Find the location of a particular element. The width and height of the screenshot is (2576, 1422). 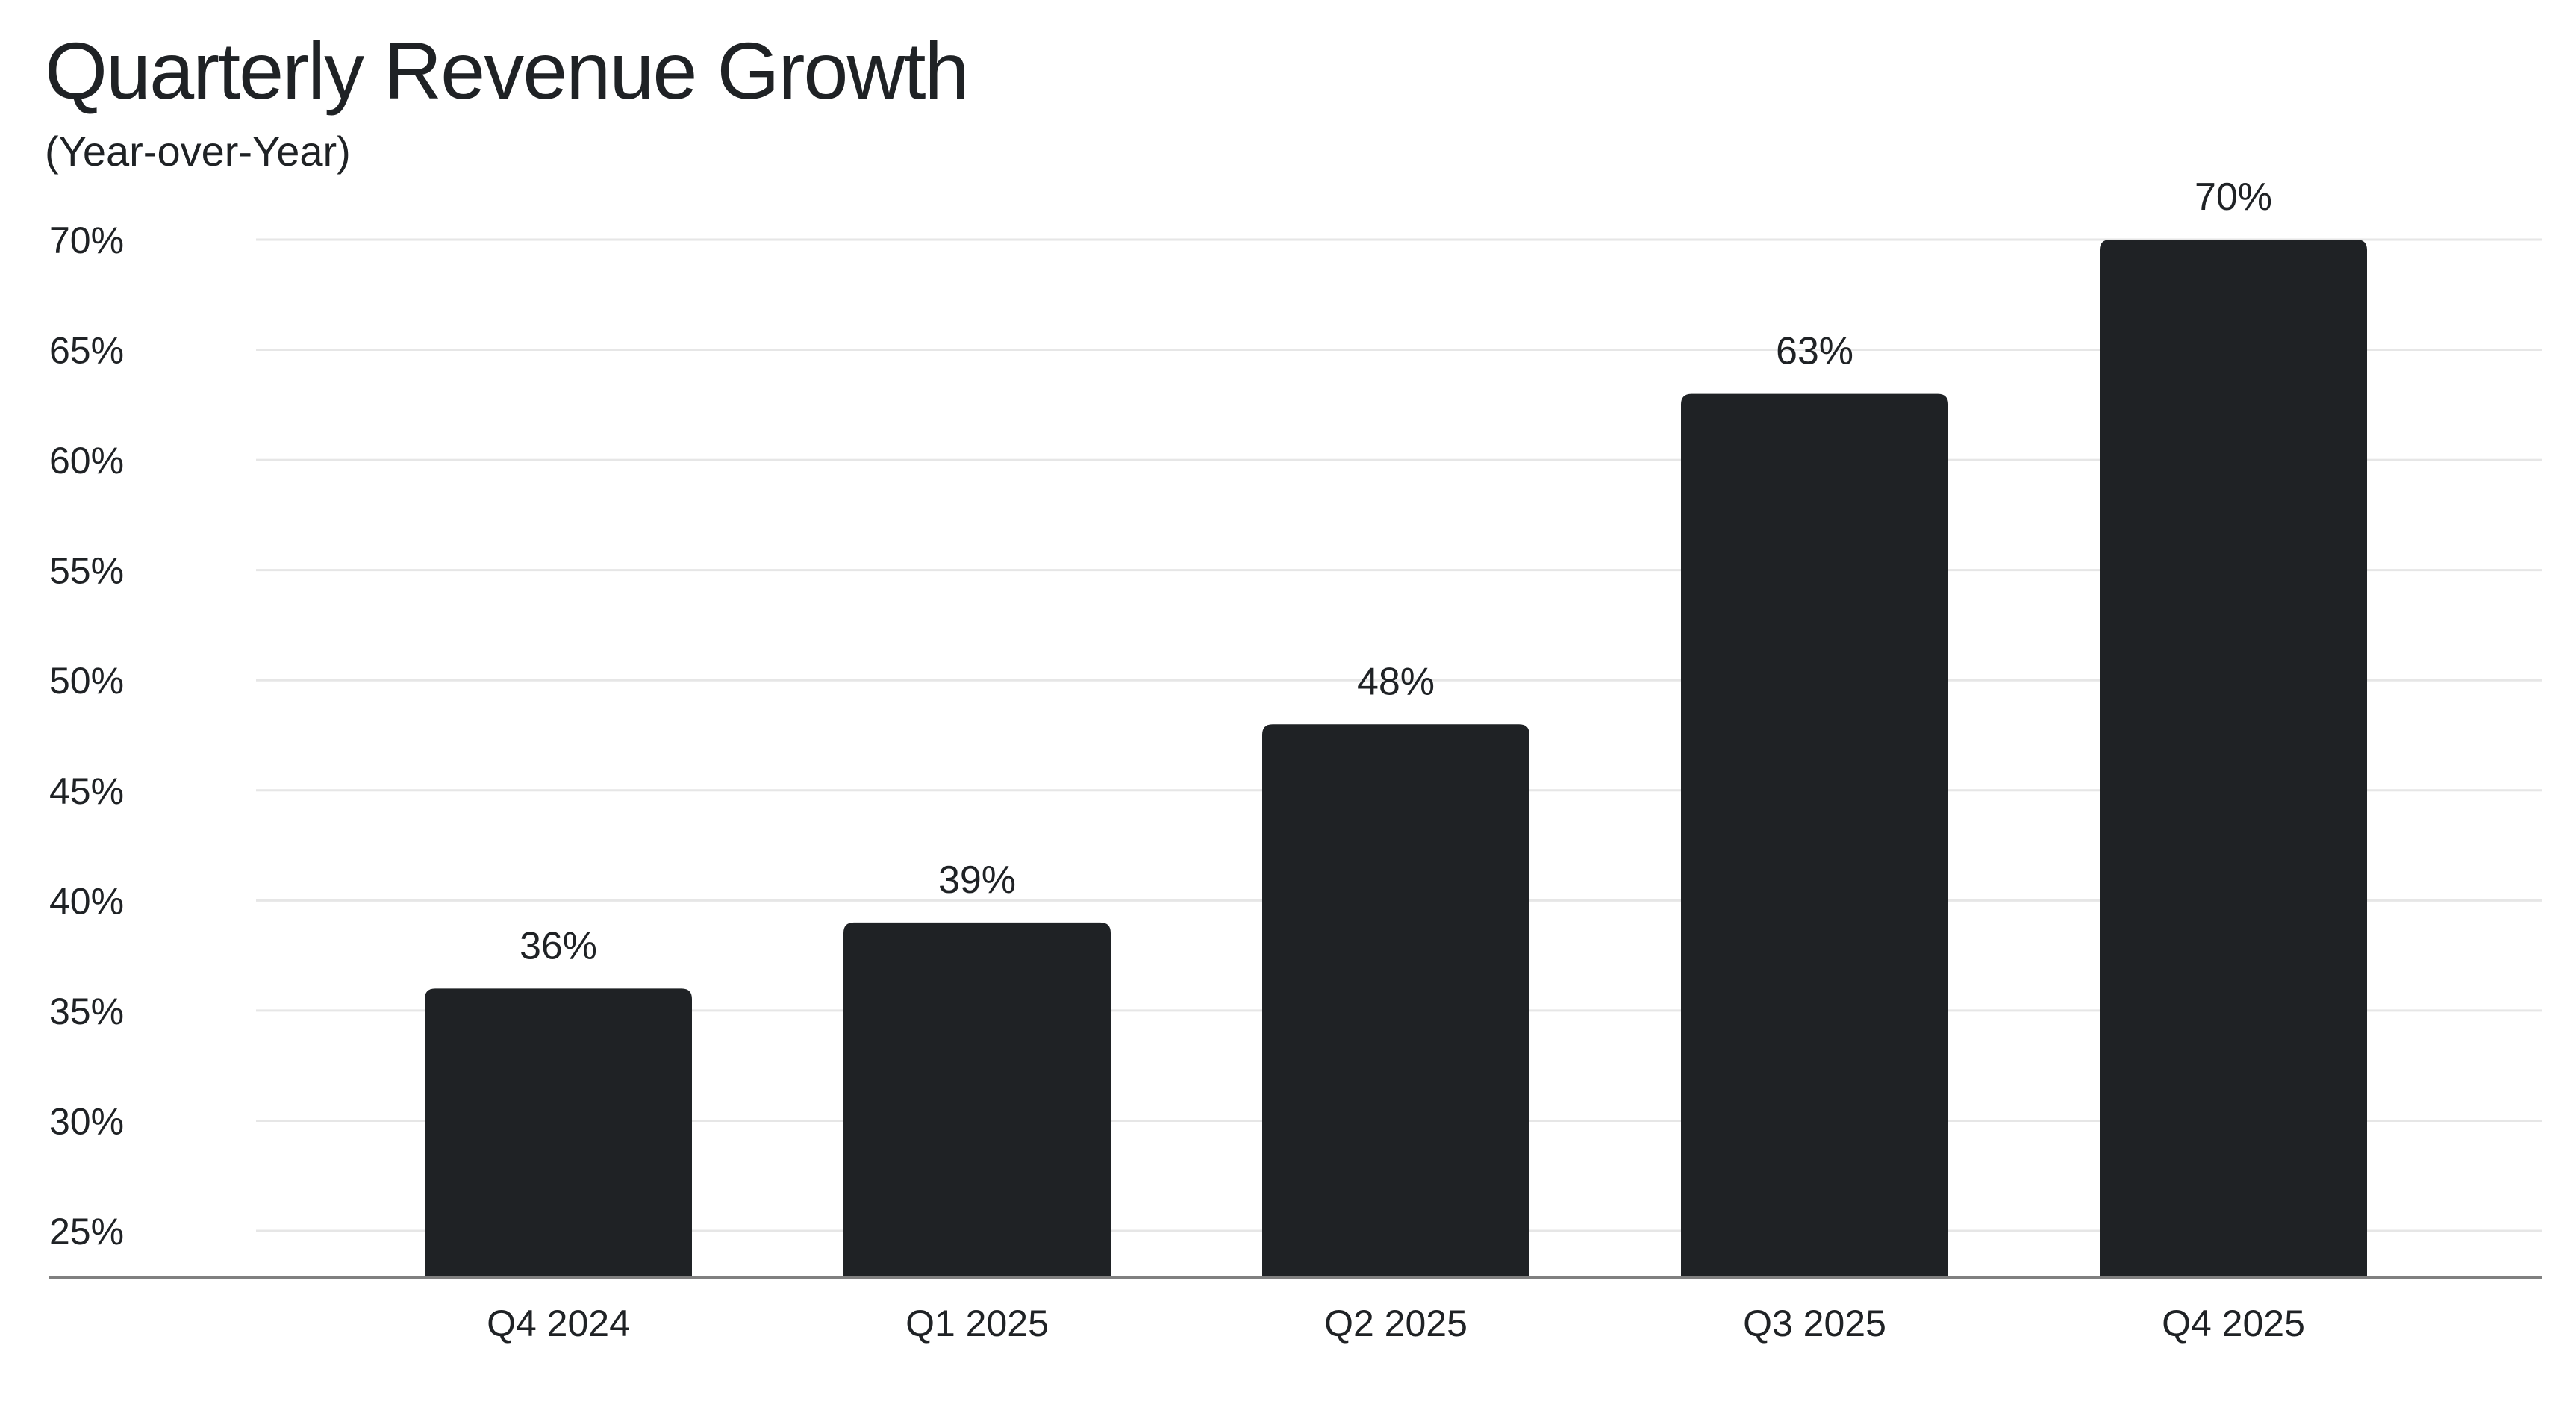

x-tick-label: Q3 2025 is located at coordinates (1814, 1323).